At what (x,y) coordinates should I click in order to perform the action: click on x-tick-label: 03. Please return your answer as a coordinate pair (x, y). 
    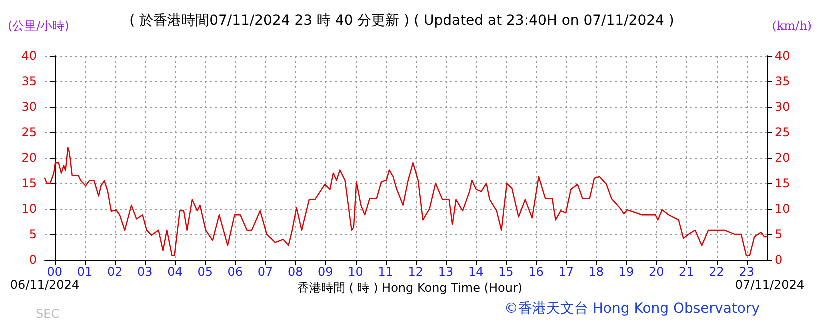
    Looking at the image, I should click on (145, 272).